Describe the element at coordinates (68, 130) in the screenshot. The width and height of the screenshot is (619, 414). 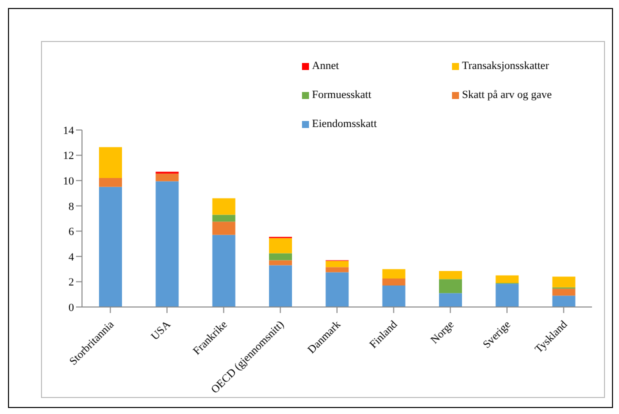
I see `y-tick-label: 14` at that location.